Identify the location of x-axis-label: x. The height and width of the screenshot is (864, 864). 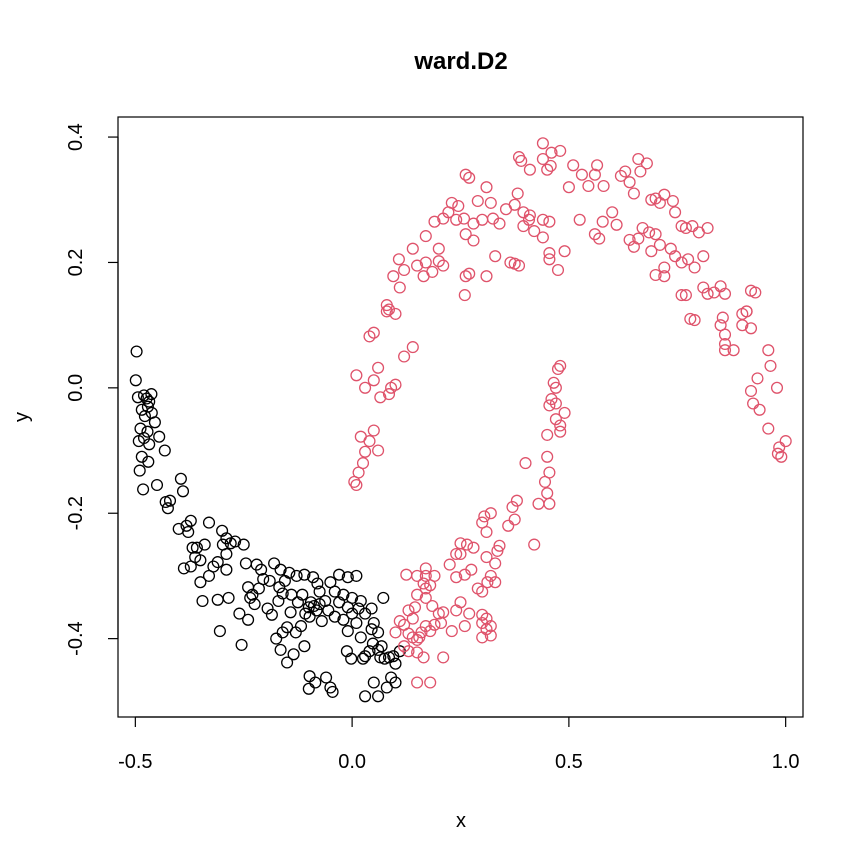
(461, 821).